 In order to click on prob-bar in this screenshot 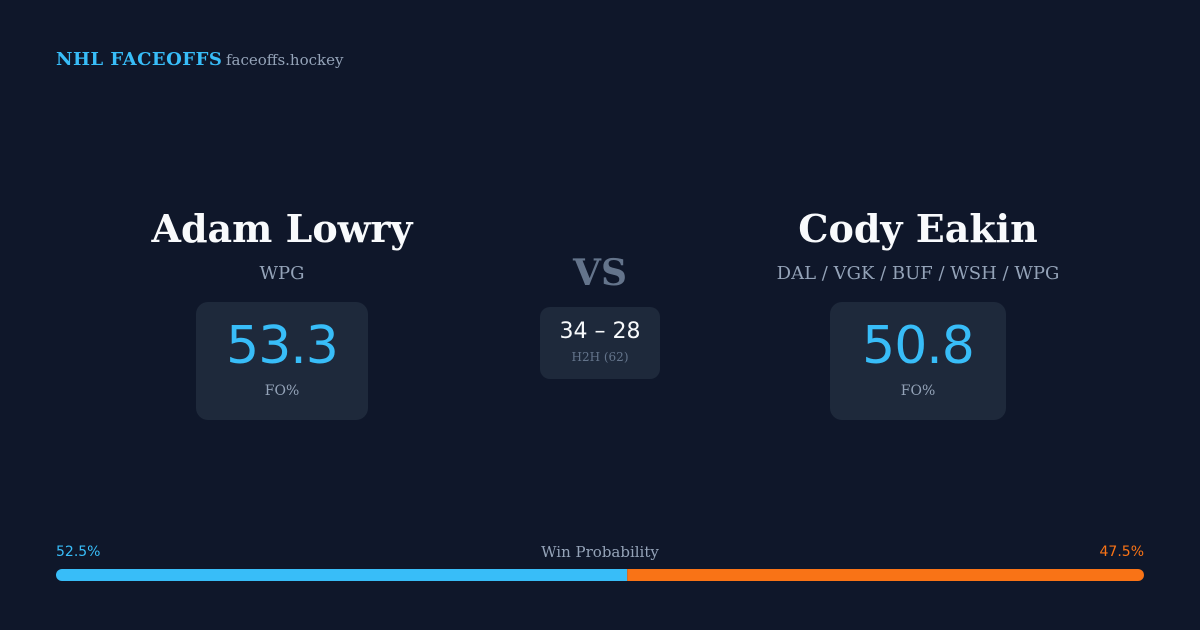, I will do `click(600, 575)`.